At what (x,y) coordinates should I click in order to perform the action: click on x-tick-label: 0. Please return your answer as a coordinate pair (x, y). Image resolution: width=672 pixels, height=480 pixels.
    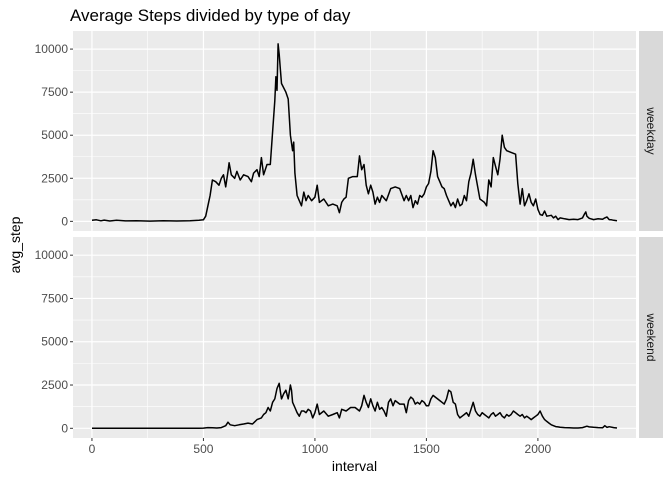
    Looking at the image, I should click on (92, 449).